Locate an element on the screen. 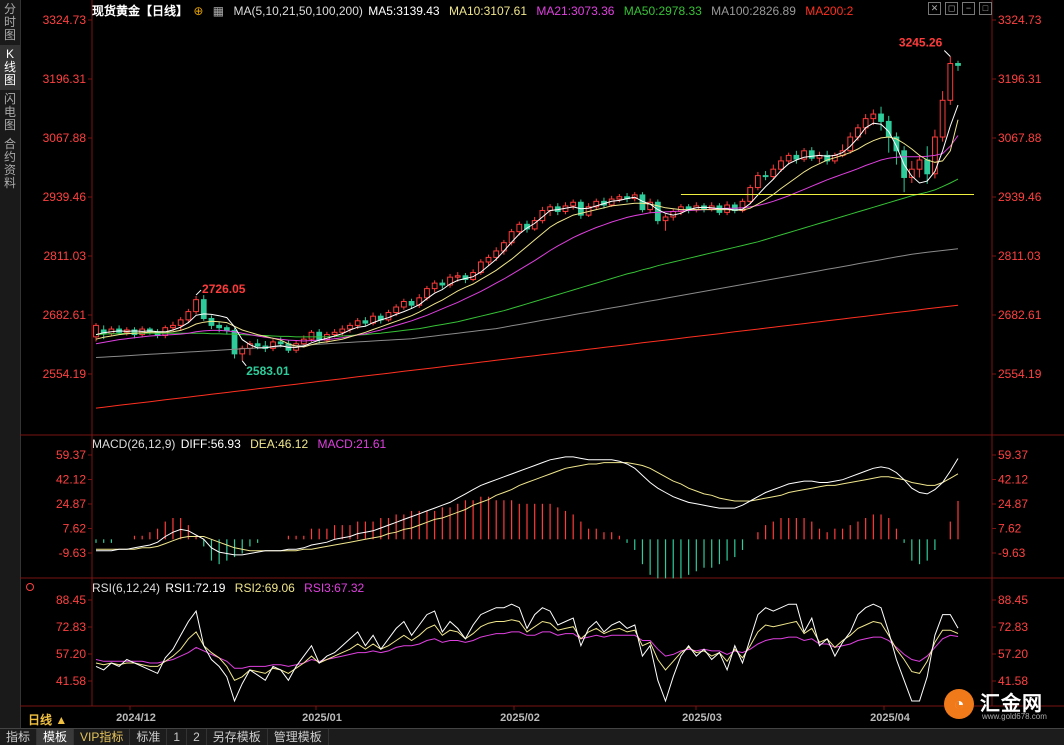  ytick-label-left: 88.45 is located at coordinates (71, 600).